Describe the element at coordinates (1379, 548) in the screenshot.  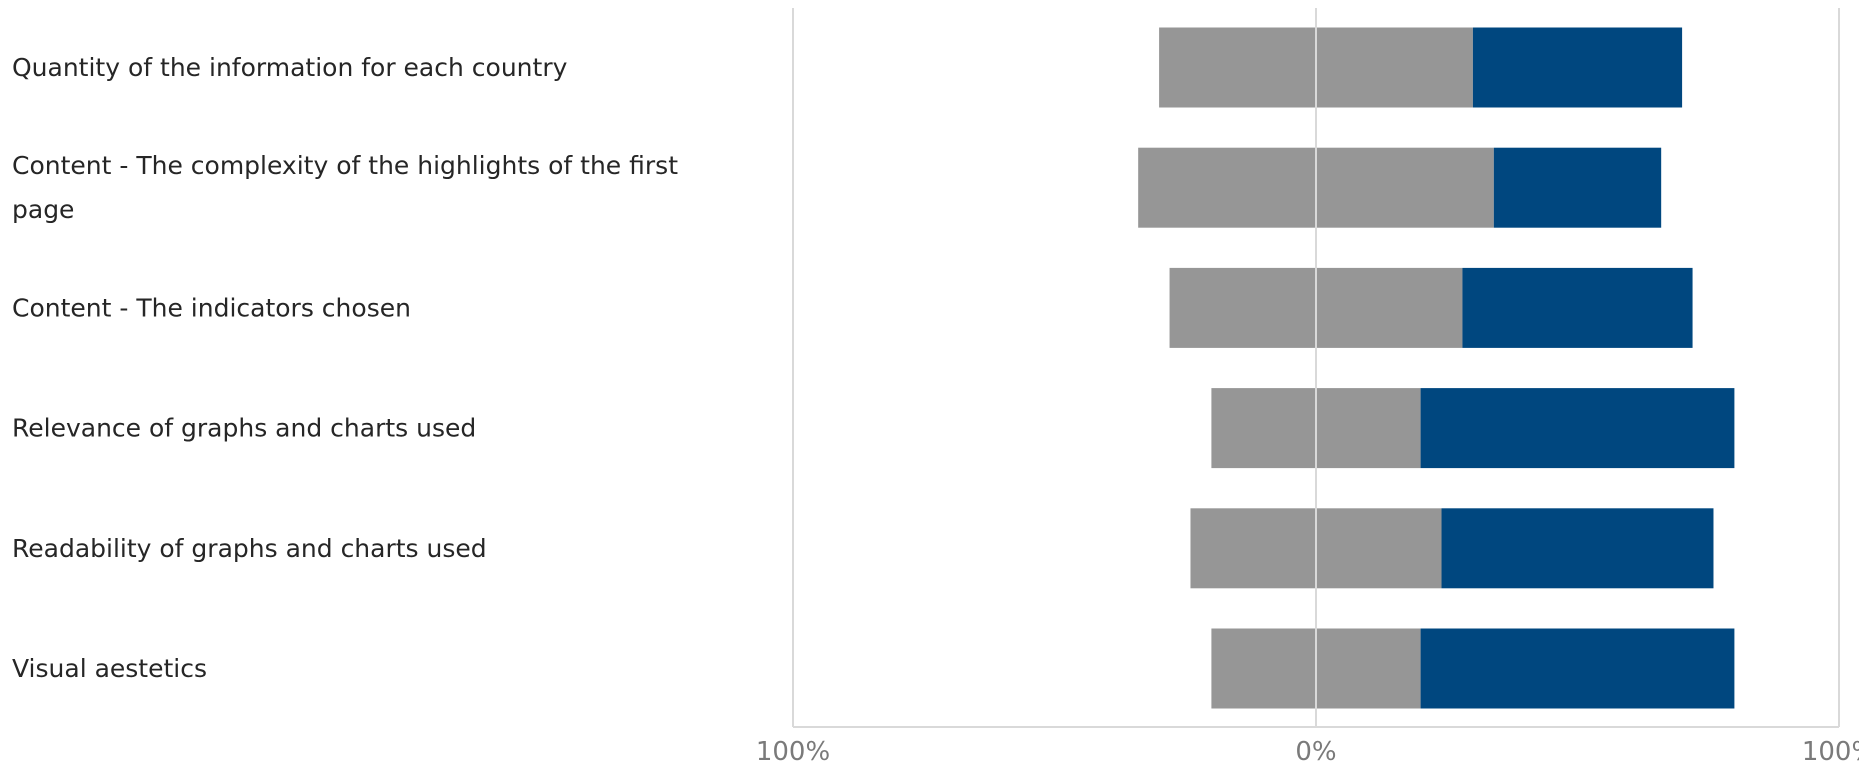
I see `bar-row5-segment2` at that location.